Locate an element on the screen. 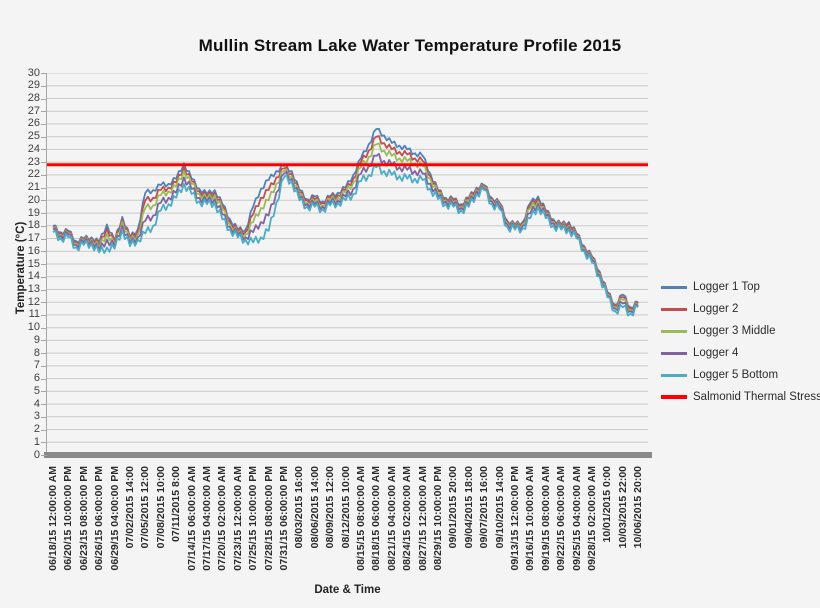 This screenshot has height=608, width=820. x-tick-label-text: 10/01/2015 0:00 is located at coordinates (607, 504).